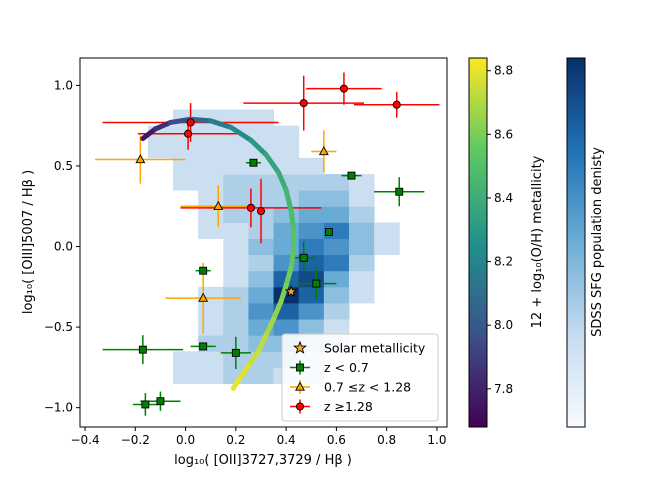 The image size is (654, 479). What do you see at coordinates (597, 242) in the screenshot?
I see `density-colorbar-label: SDSS SFG population denisty` at bounding box center [597, 242].